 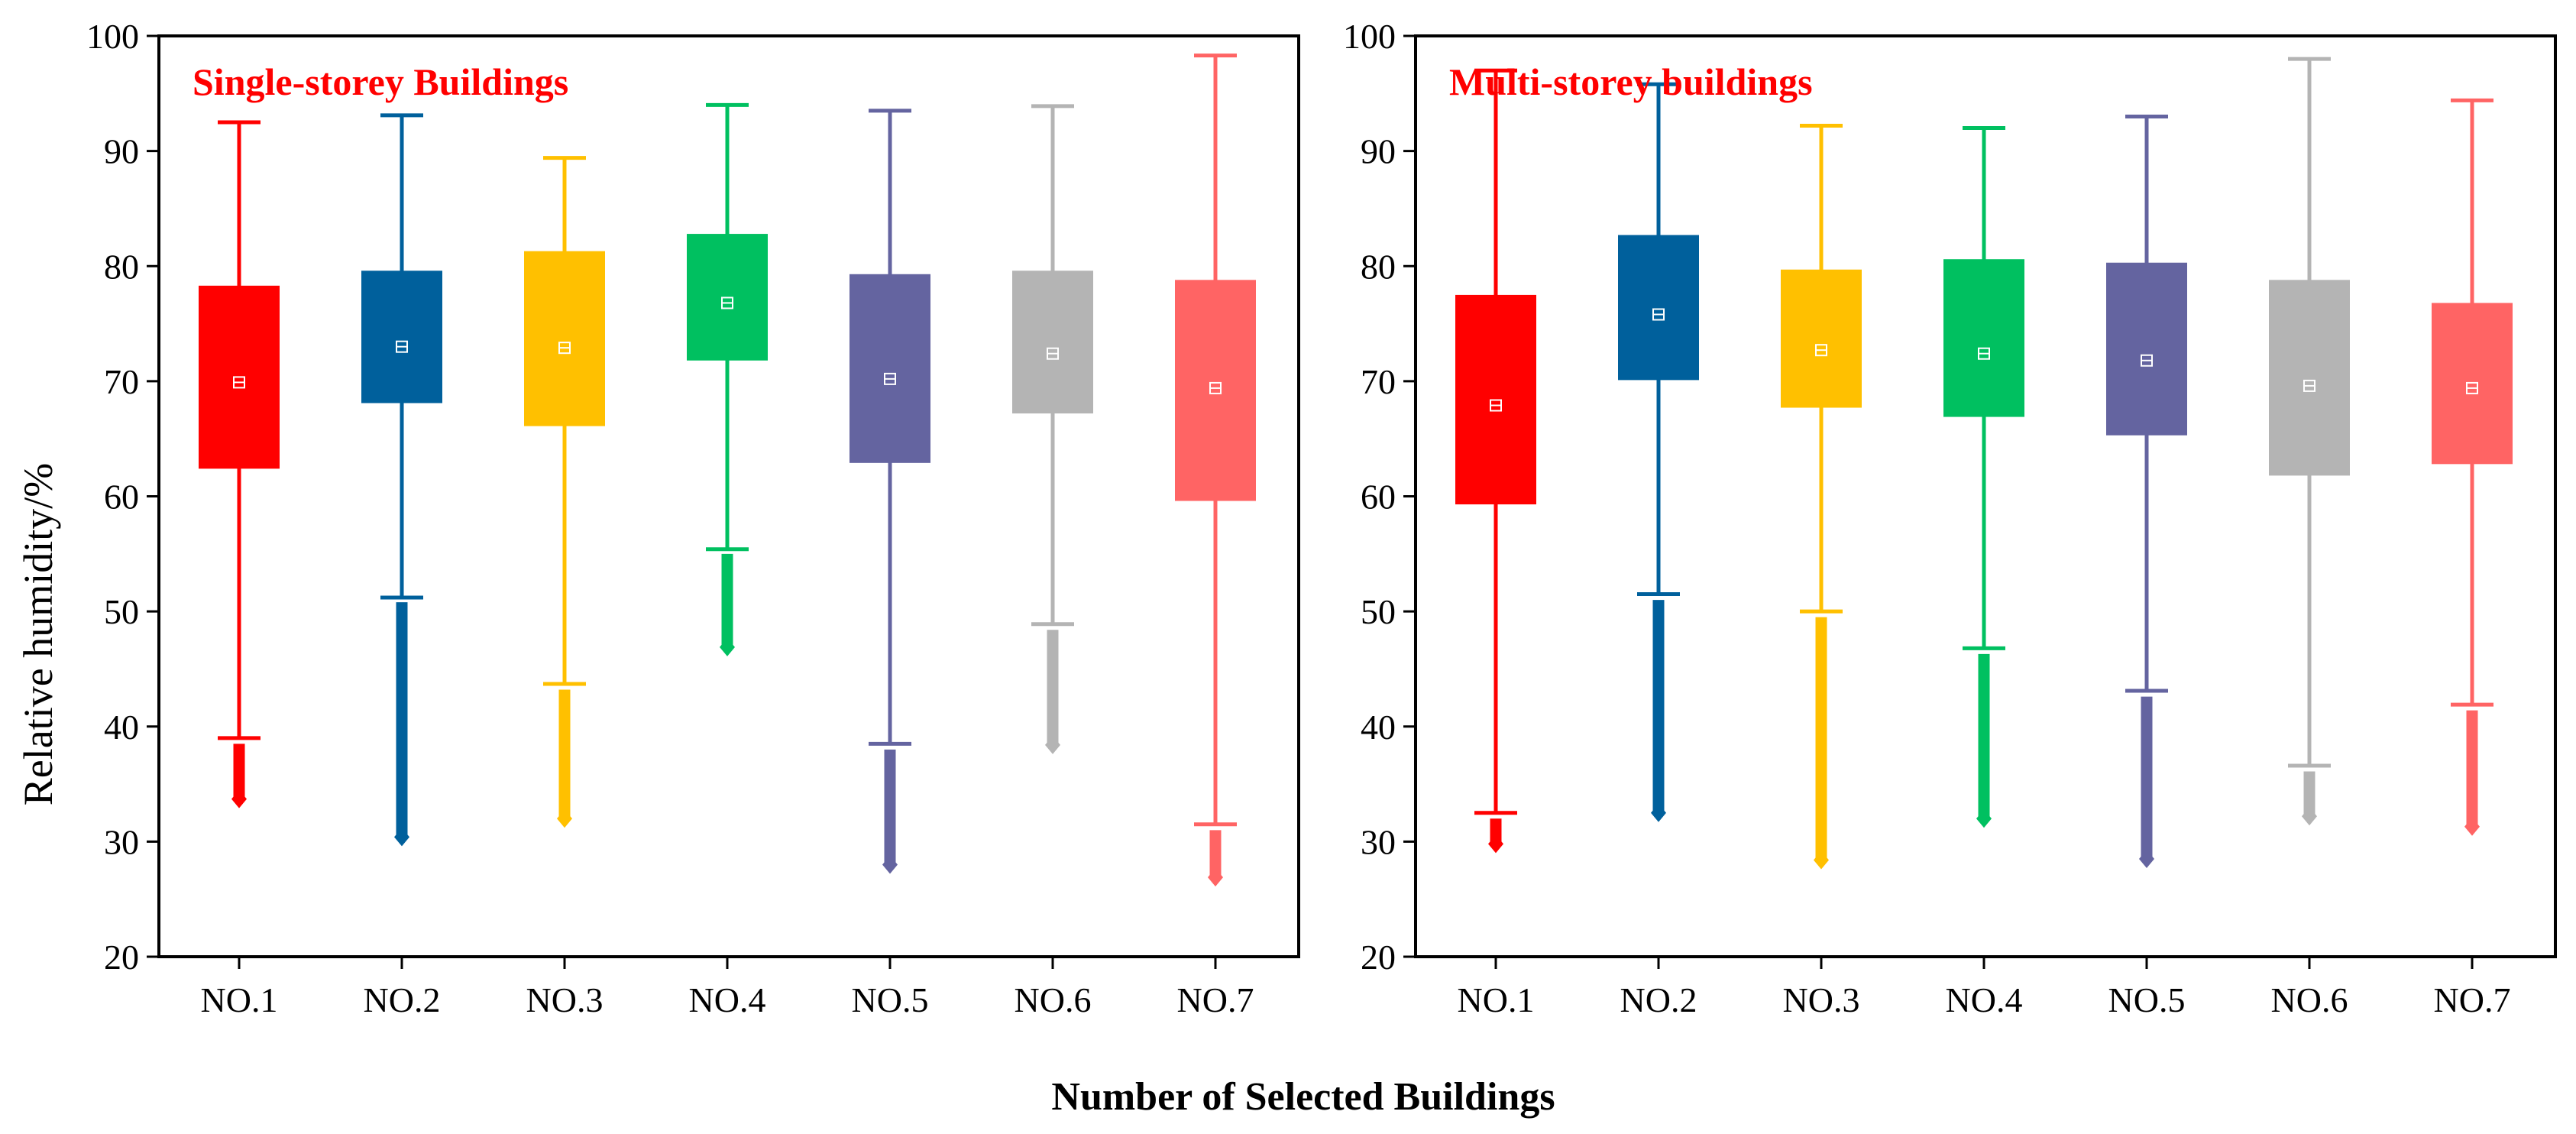 What do you see at coordinates (1303, 1097) in the screenshot?
I see `x-axis-label: Number of Selected Buildings` at bounding box center [1303, 1097].